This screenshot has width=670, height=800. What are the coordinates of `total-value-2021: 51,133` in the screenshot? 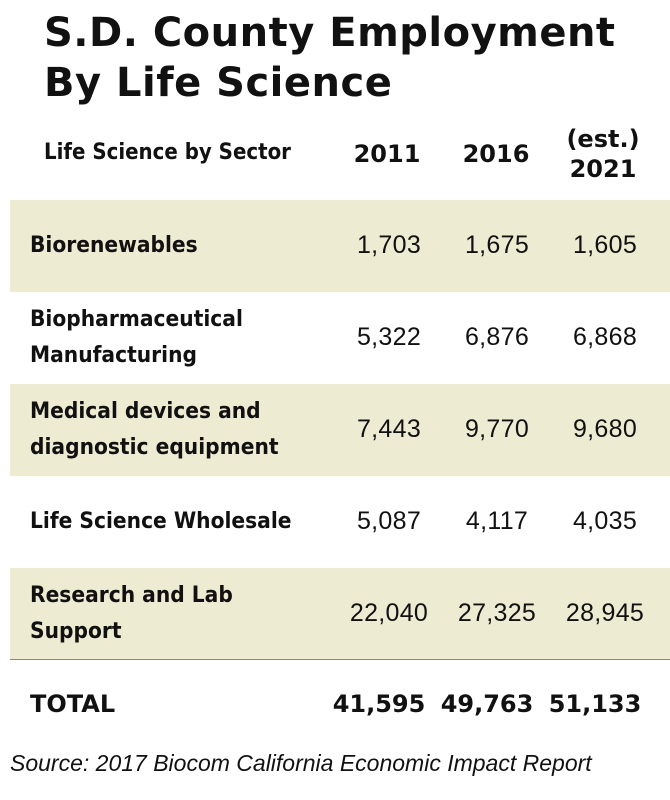 It's located at (595, 704).